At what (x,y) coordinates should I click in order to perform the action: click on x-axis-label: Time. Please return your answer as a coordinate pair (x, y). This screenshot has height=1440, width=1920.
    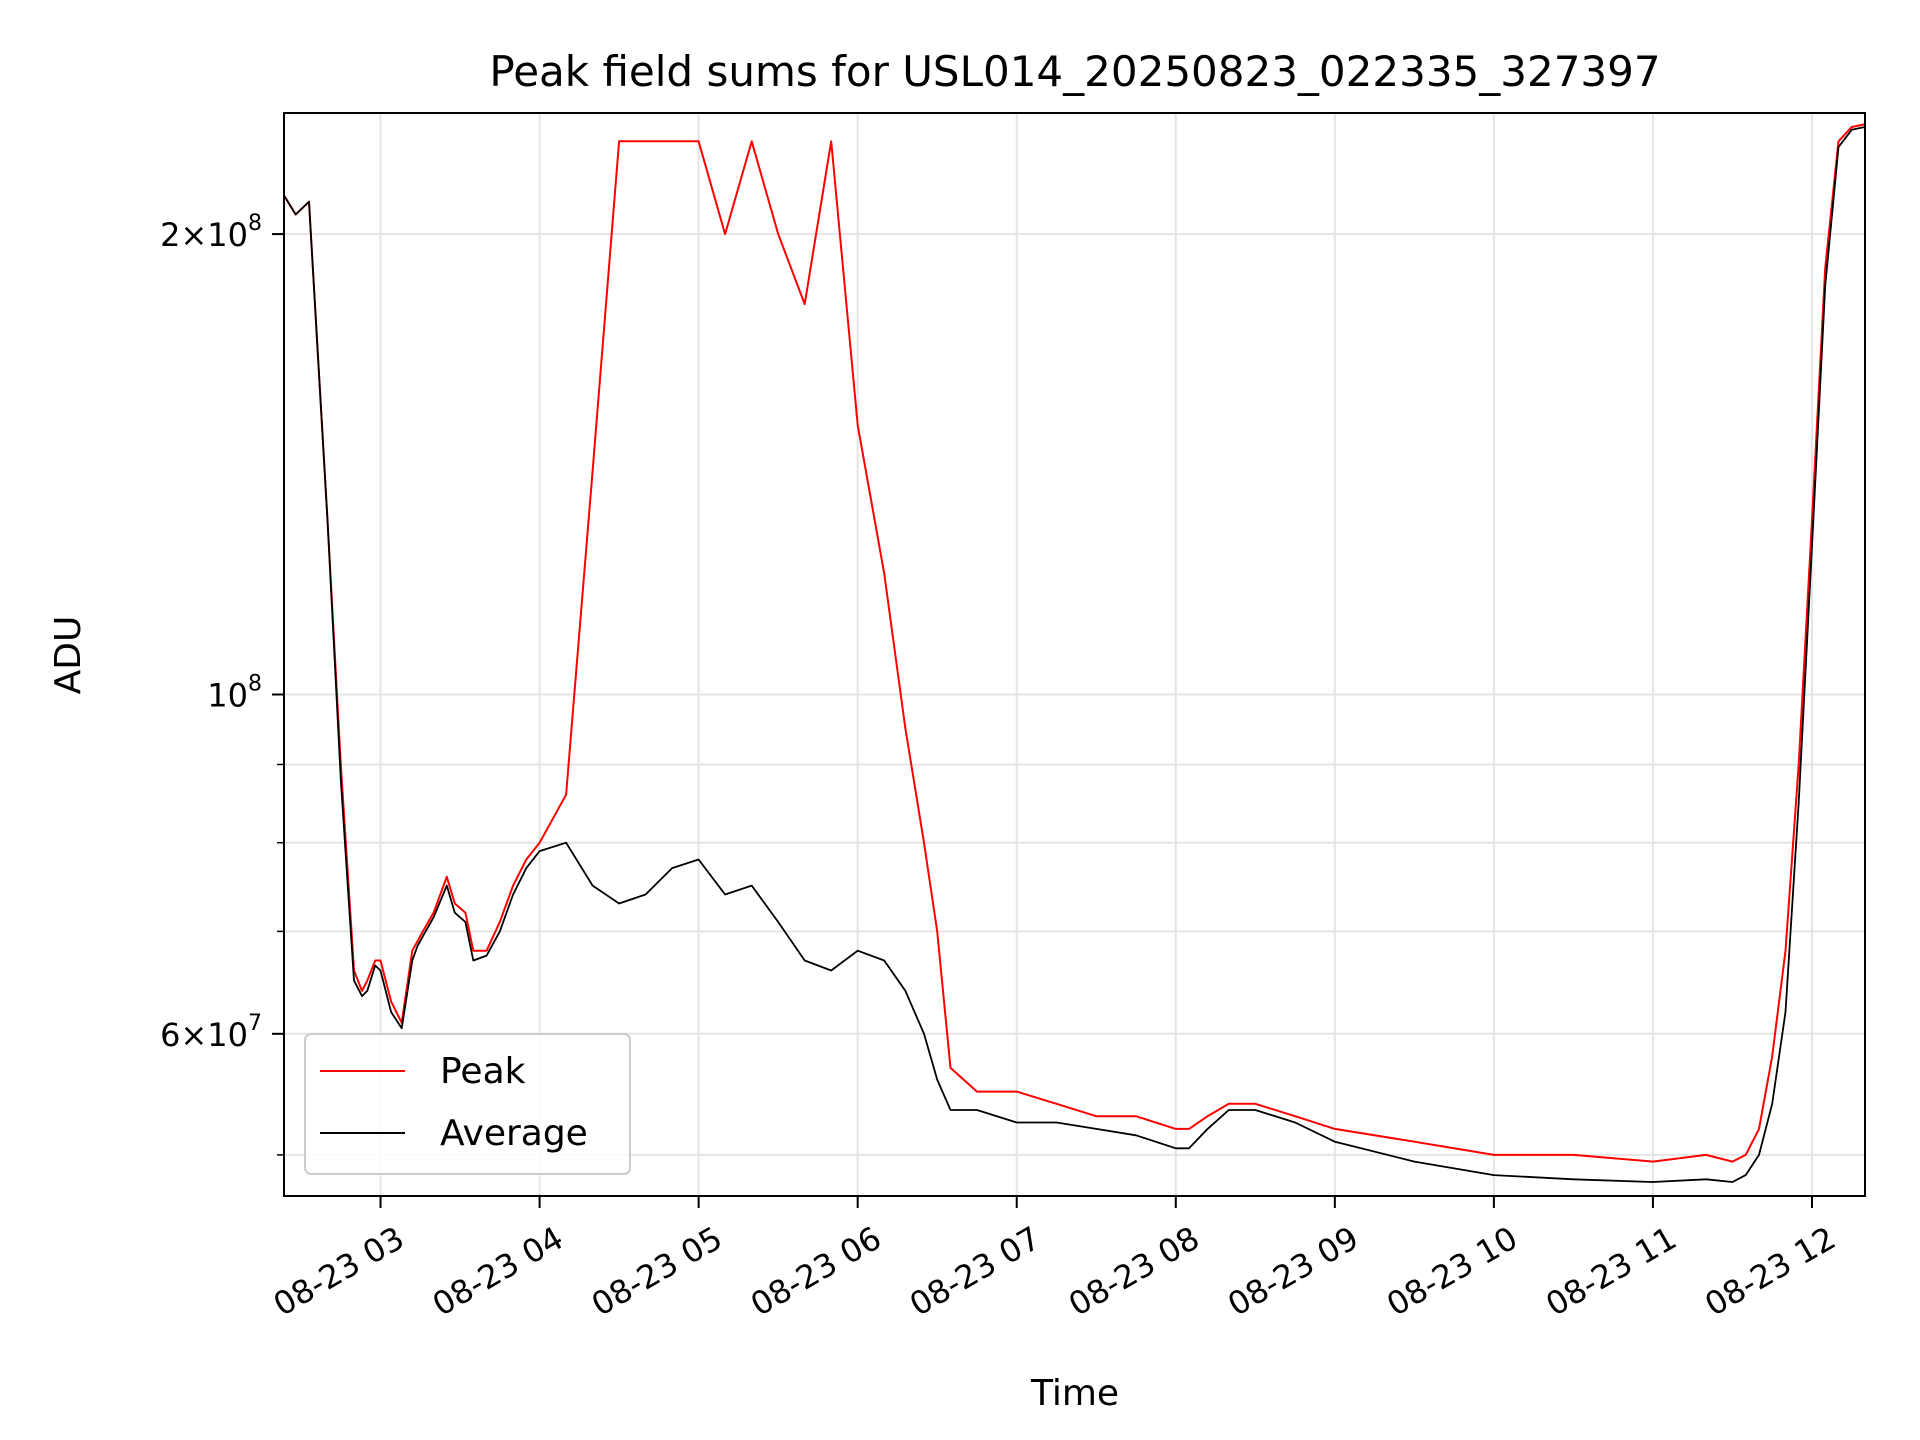
    Looking at the image, I should click on (1074, 1393).